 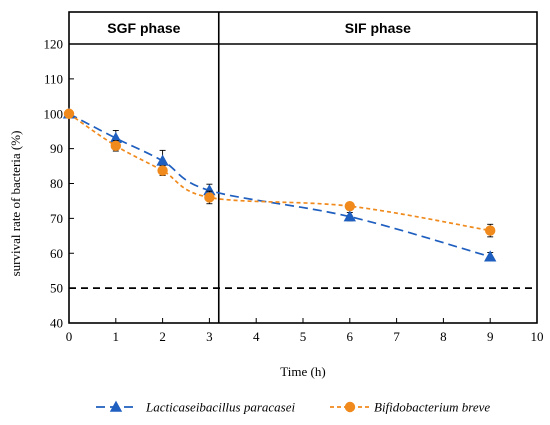 What do you see at coordinates (537, 336) in the screenshot?
I see `x-tick-label: 10` at bounding box center [537, 336].